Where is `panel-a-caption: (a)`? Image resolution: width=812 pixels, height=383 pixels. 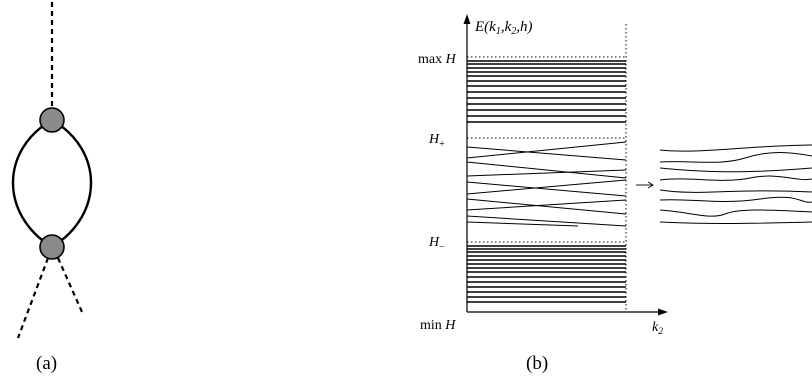
panel-a-caption: (a) is located at coordinates (46, 363).